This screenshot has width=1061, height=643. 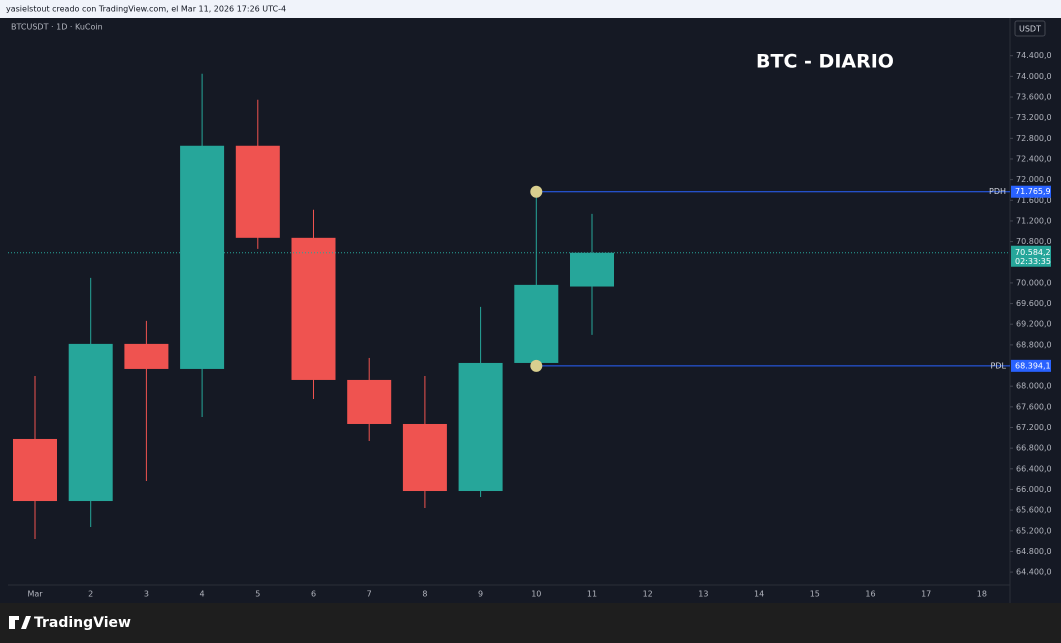 What do you see at coordinates (57, 27) in the screenshot?
I see `symbol-label: BTCUSDT · 1D · KuCoin` at bounding box center [57, 27].